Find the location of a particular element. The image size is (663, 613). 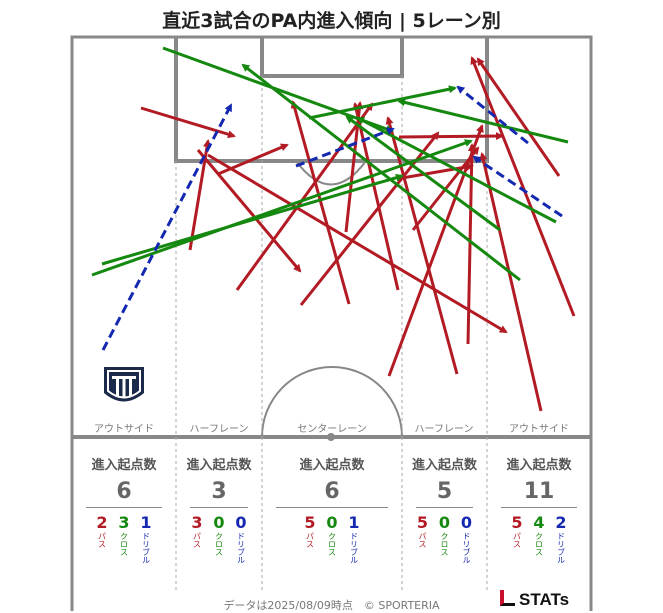

dribble-count: 2 ドリブル is located at coordinates (561, 539).